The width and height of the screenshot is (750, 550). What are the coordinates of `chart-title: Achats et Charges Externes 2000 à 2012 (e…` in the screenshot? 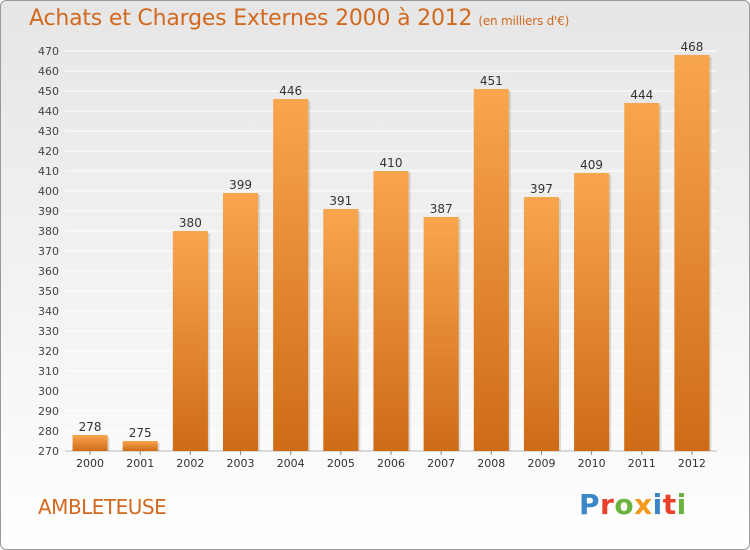 It's located at (299, 18).